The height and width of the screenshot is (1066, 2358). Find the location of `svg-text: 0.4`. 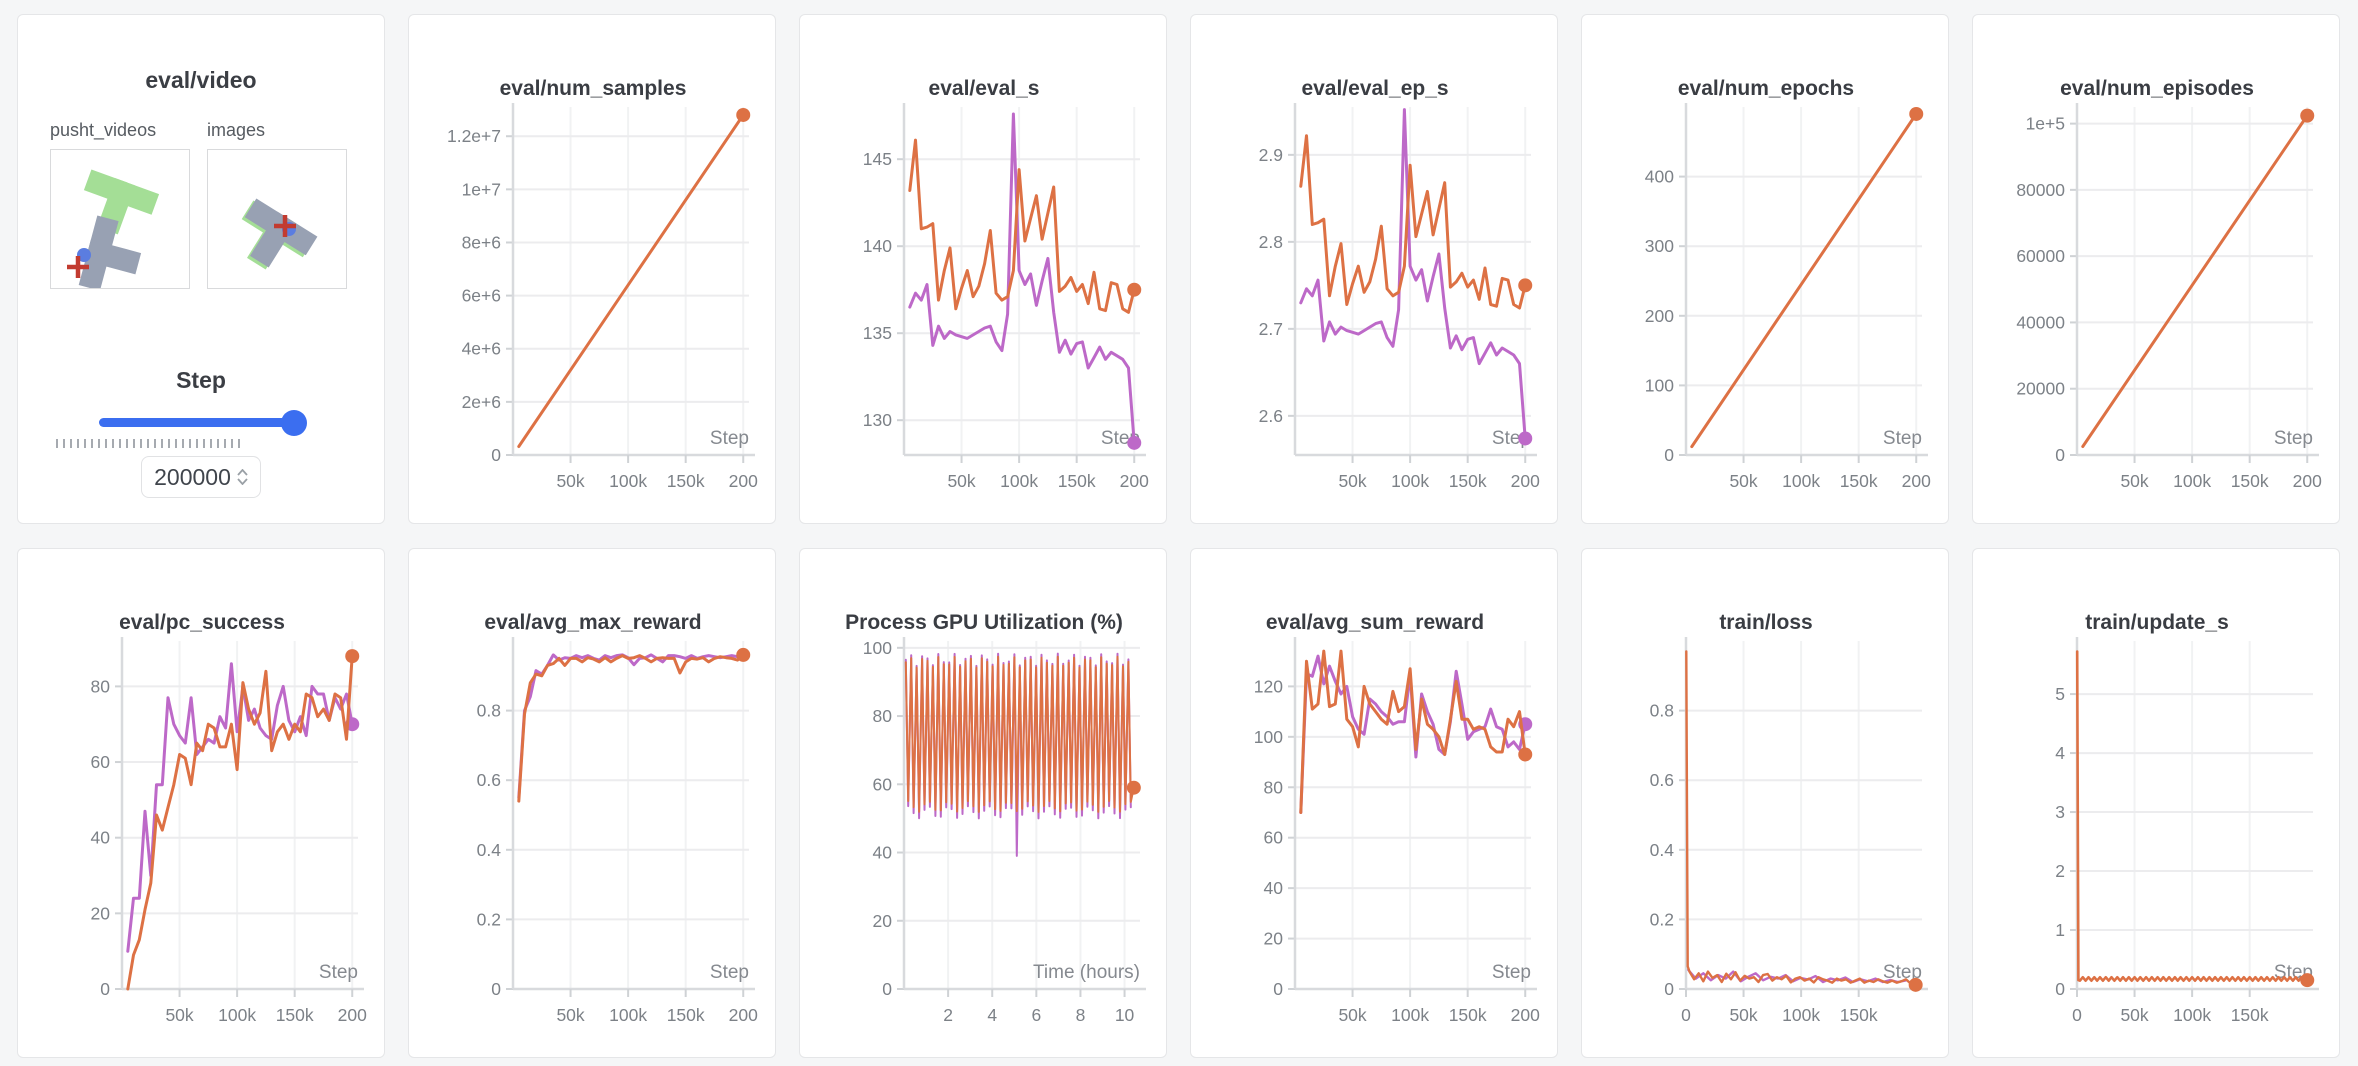

svg-text: 0.4 is located at coordinates (1662, 850).